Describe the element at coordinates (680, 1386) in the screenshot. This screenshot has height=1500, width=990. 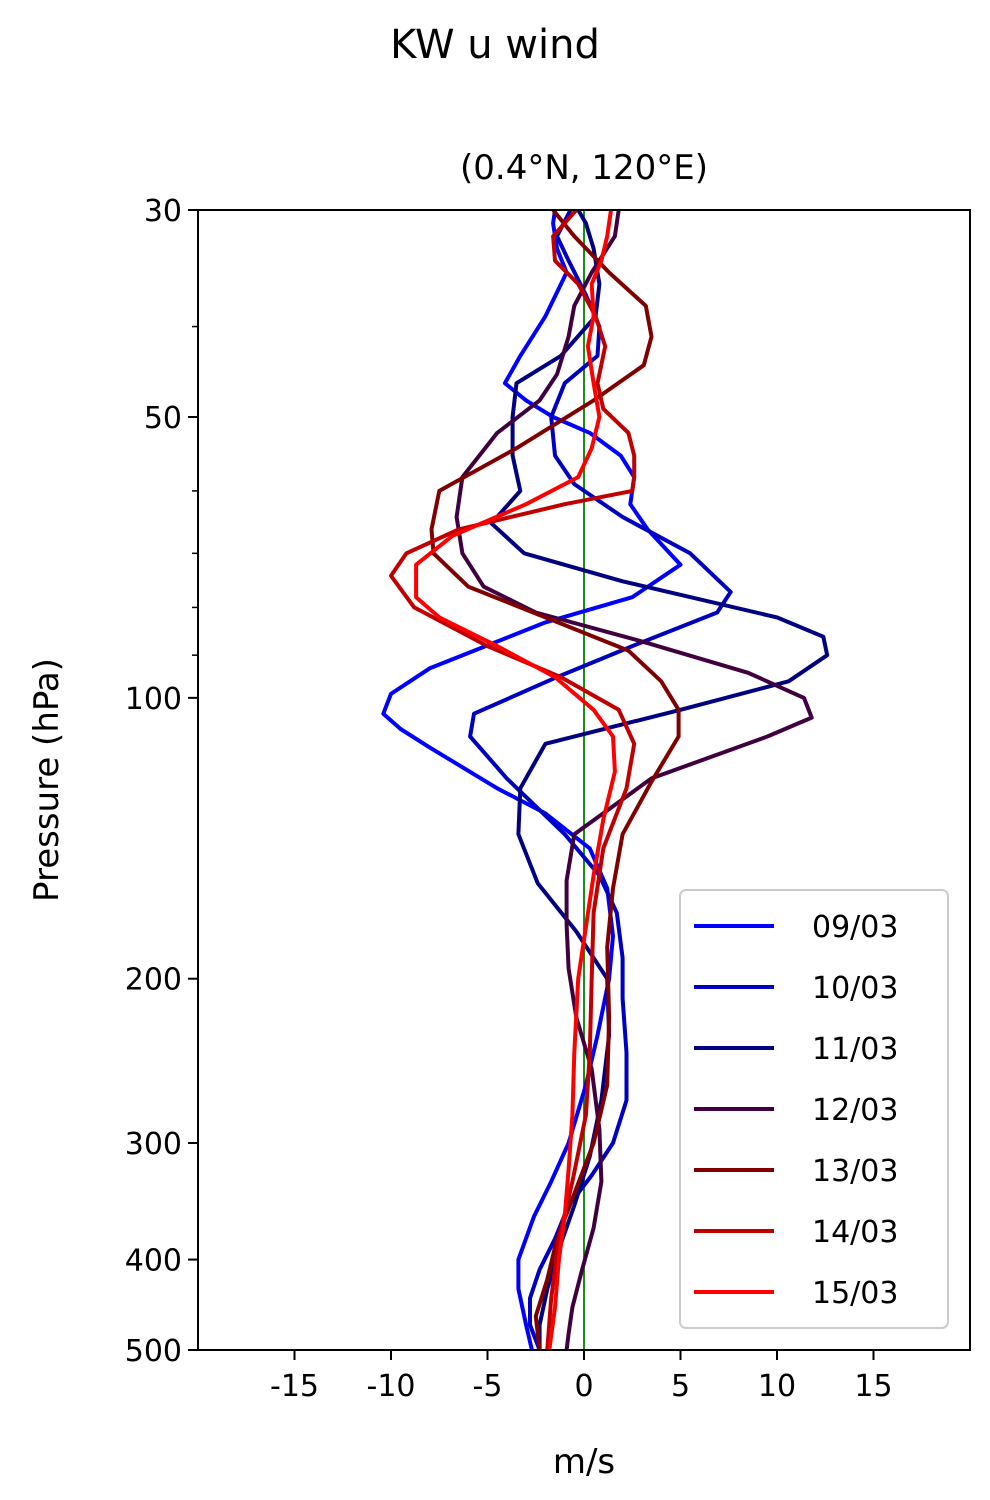
I see `x-tick-label: 5` at that location.